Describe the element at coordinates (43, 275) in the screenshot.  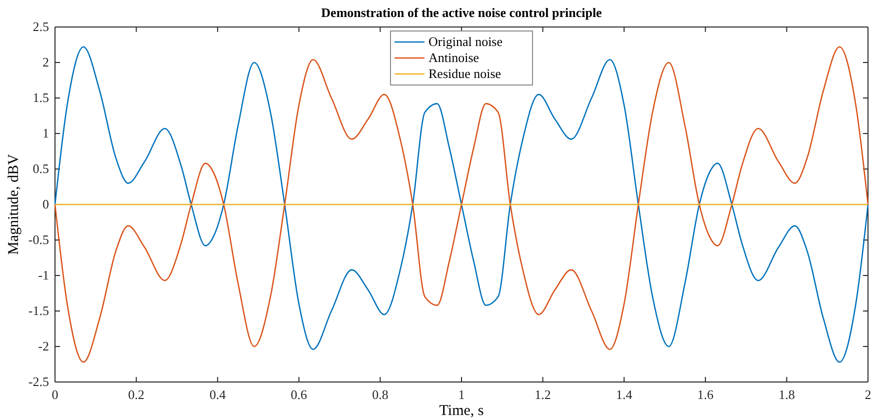
I see `y-tick-label: -1` at that location.